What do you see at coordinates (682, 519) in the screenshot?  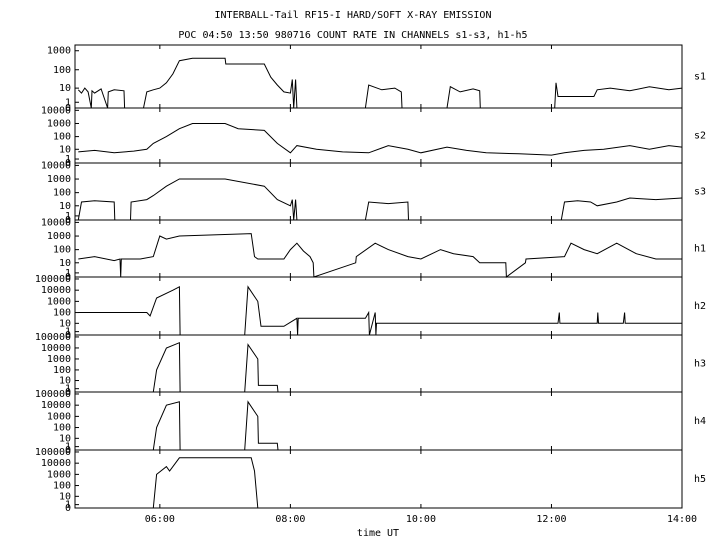 I see `x-tick-label: 14:00` at bounding box center [682, 519].